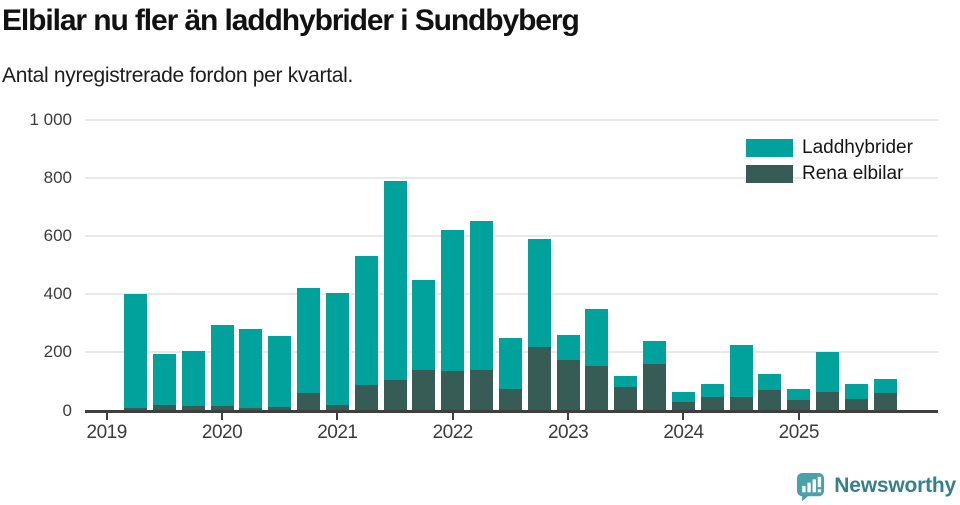  I want to click on legend-label-rena-elbilar: Rena elbilar, so click(853, 173).